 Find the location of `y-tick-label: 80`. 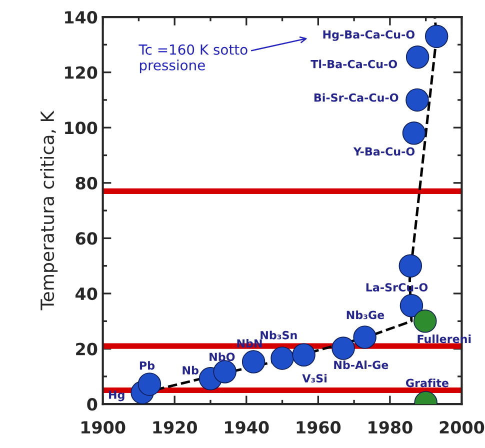

y-tick-label: 80 is located at coordinates (87, 183).